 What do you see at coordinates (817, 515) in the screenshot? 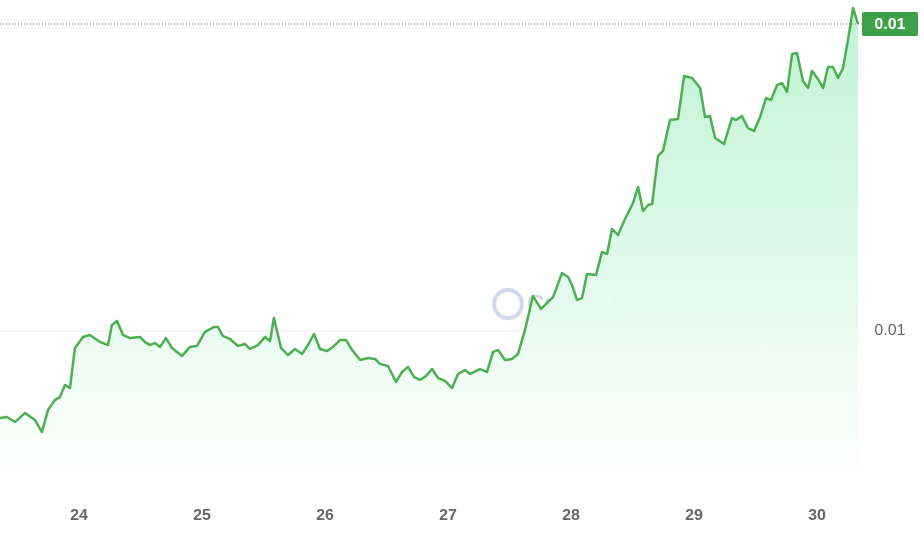
I see `x-tick-label: 30` at bounding box center [817, 515].